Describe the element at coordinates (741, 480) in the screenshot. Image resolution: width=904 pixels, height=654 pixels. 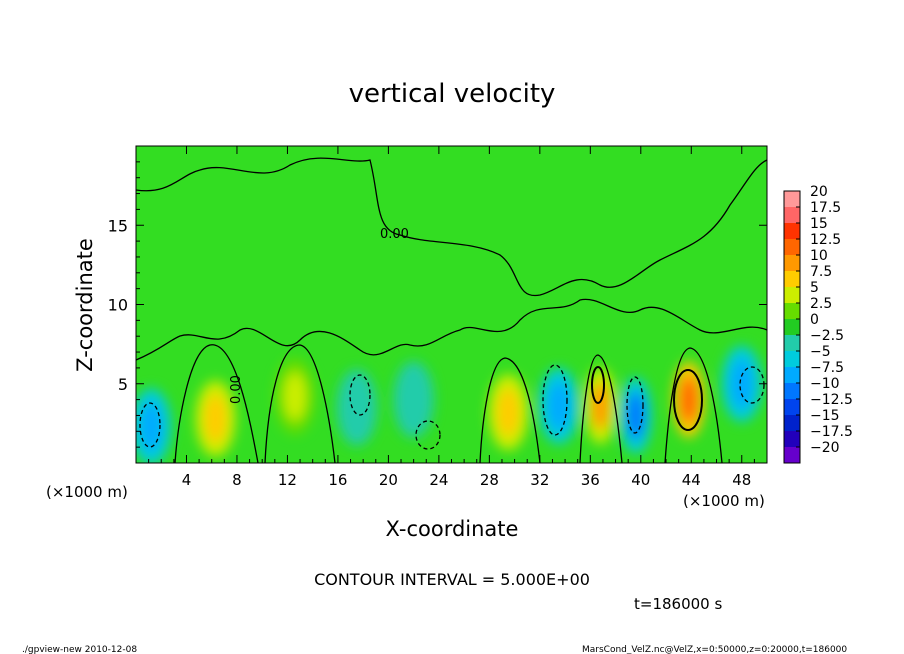
I see `x-tick-label: 48` at that location.